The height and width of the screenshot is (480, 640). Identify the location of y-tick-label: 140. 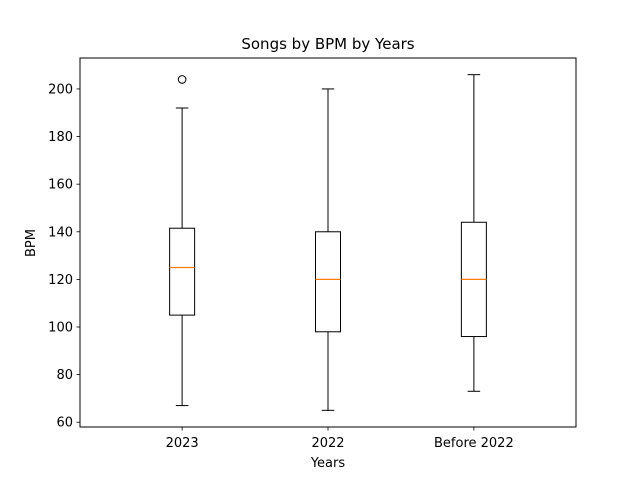
(60, 232).